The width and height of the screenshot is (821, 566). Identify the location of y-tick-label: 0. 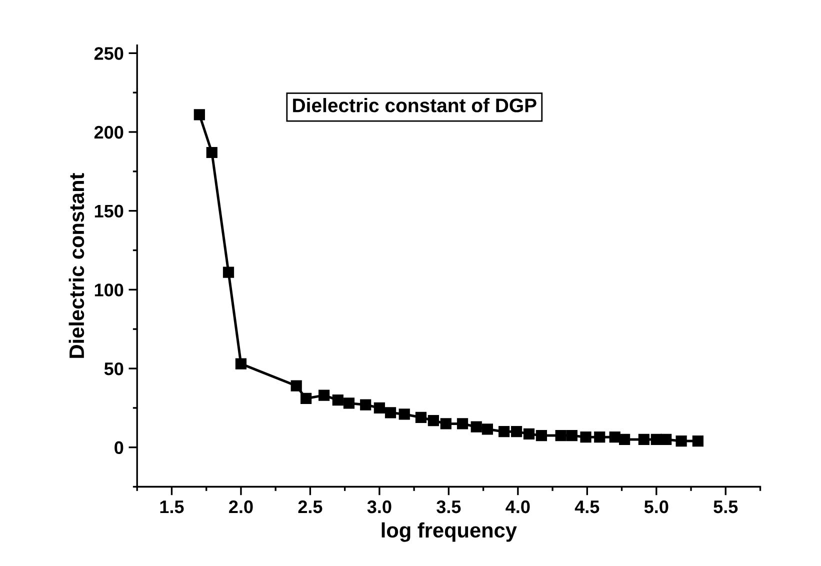
(119, 447).